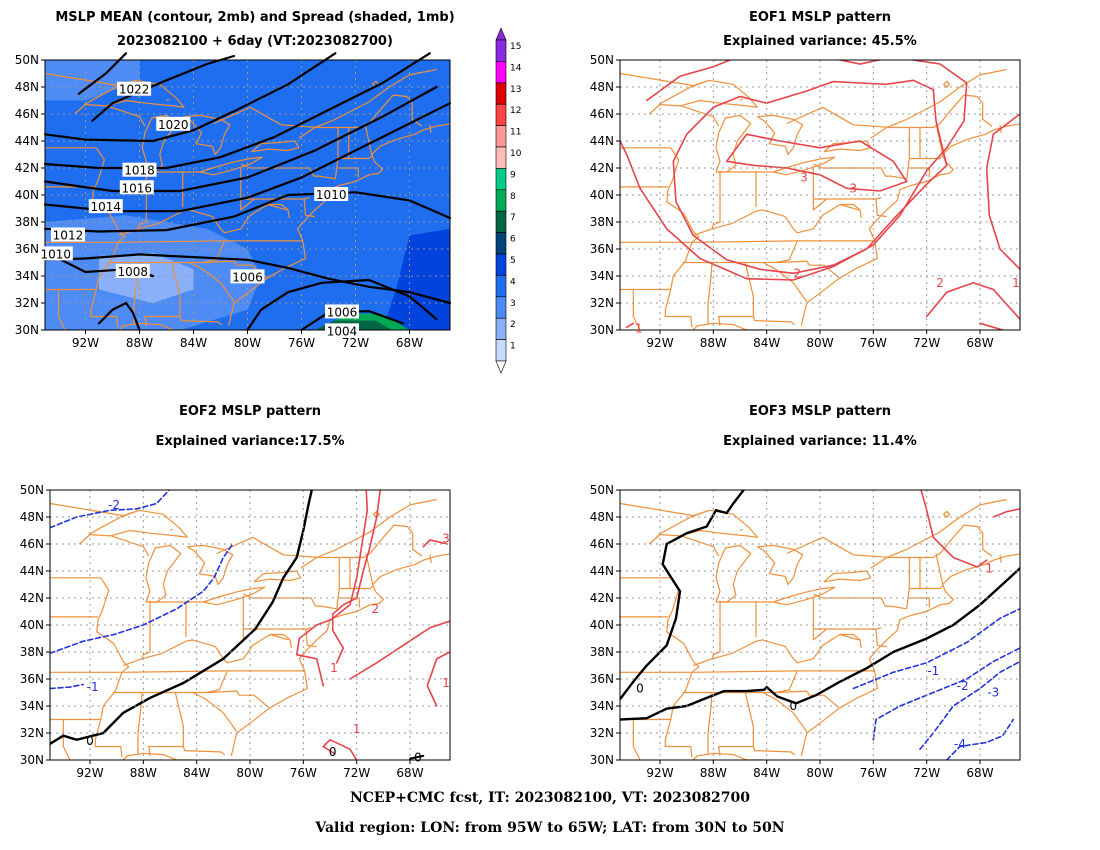 This screenshot has height=850, width=1100. I want to click on eof1-contour-label: 2, so click(798, 273).